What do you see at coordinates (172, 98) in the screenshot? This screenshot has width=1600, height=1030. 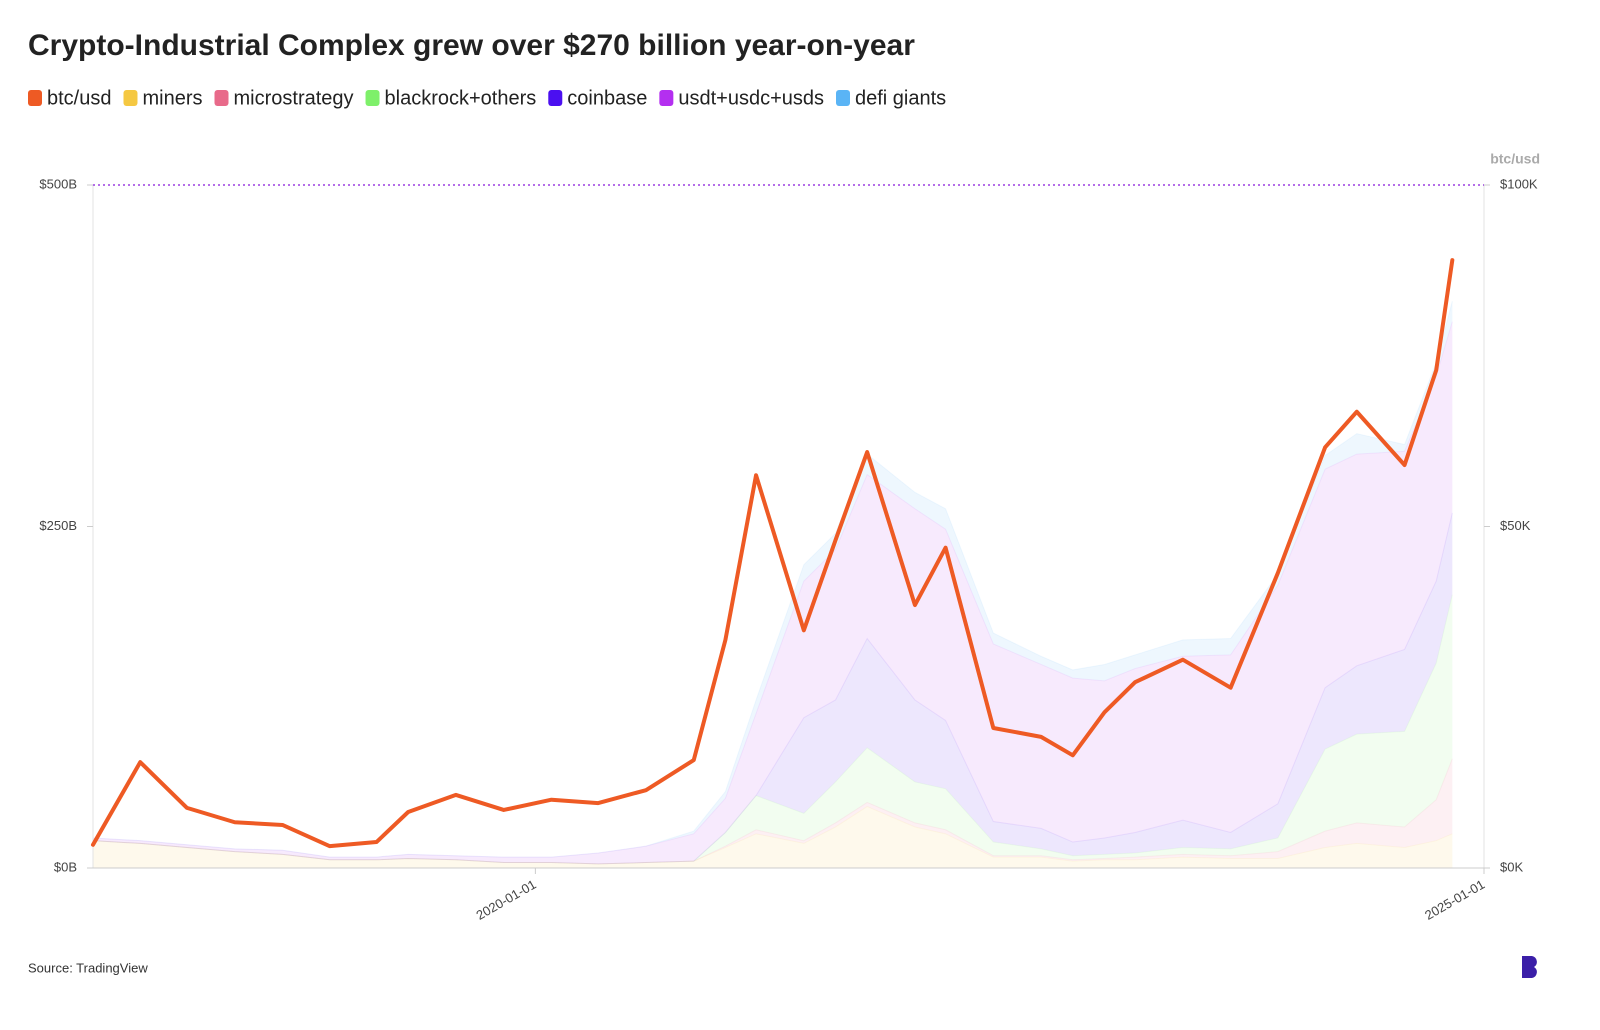 I see `legend-label: miners` at bounding box center [172, 98].